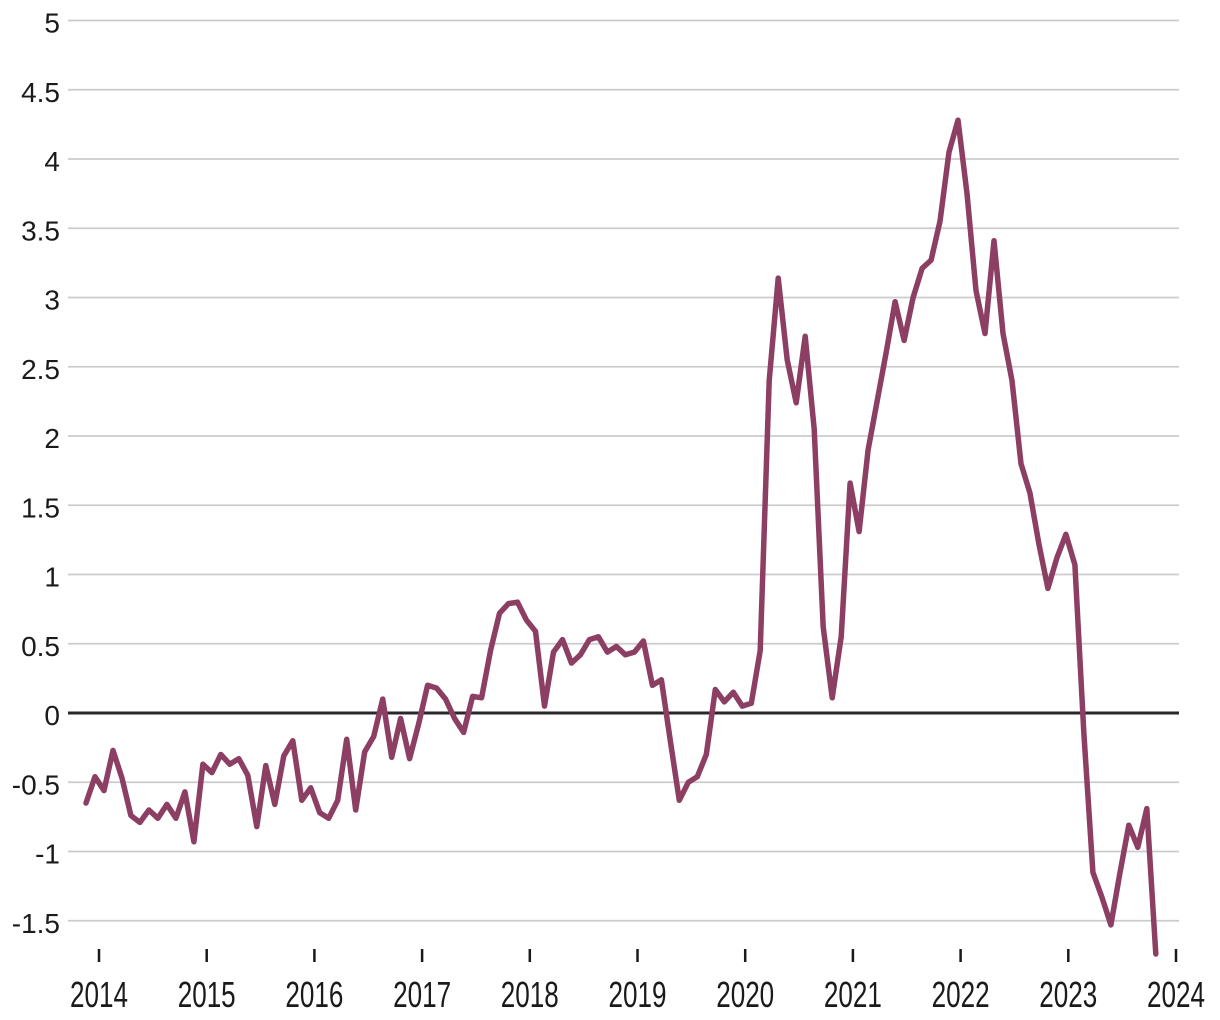 This screenshot has width=1220, height=1020. What do you see at coordinates (961, 994) in the screenshot?
I see `x-axis-tick-label: 2022` at bounding box center [961, 994].